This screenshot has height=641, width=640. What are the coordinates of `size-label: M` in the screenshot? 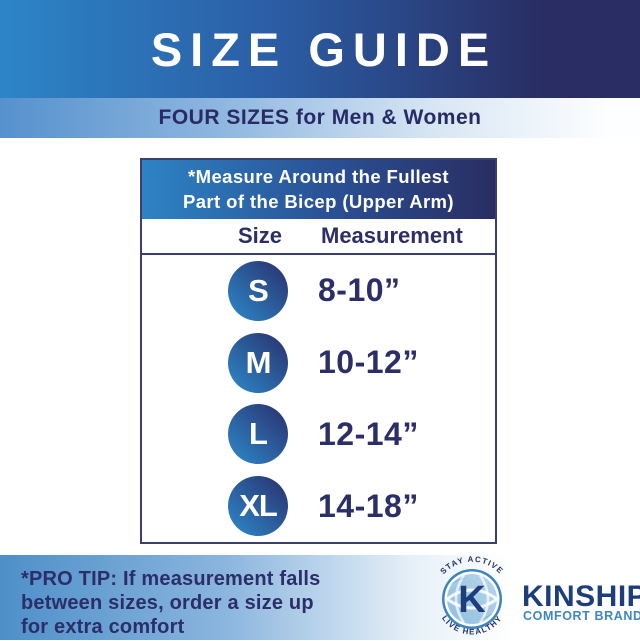 It's located at (258, 362).